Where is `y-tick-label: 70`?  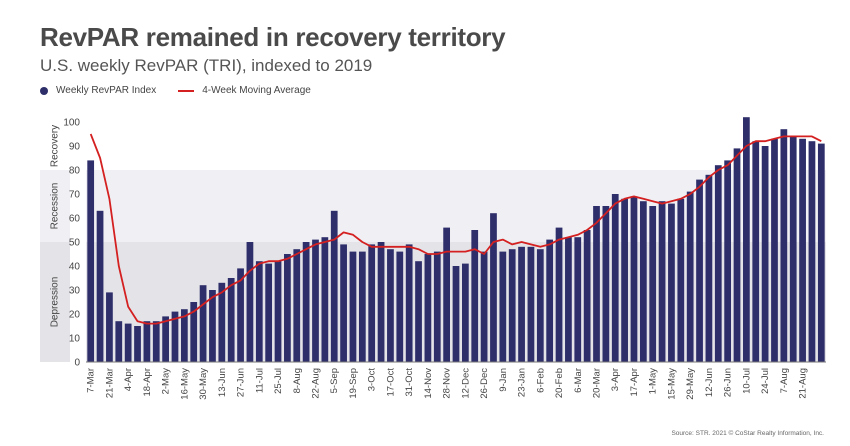
y-tick-label: 70 is located at coordinates (75, 195).